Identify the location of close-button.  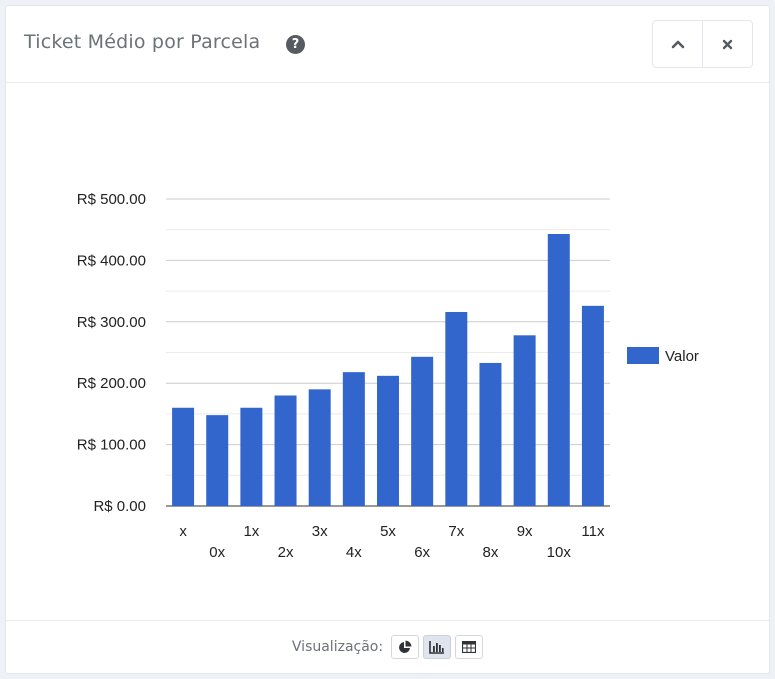
(727, 44).